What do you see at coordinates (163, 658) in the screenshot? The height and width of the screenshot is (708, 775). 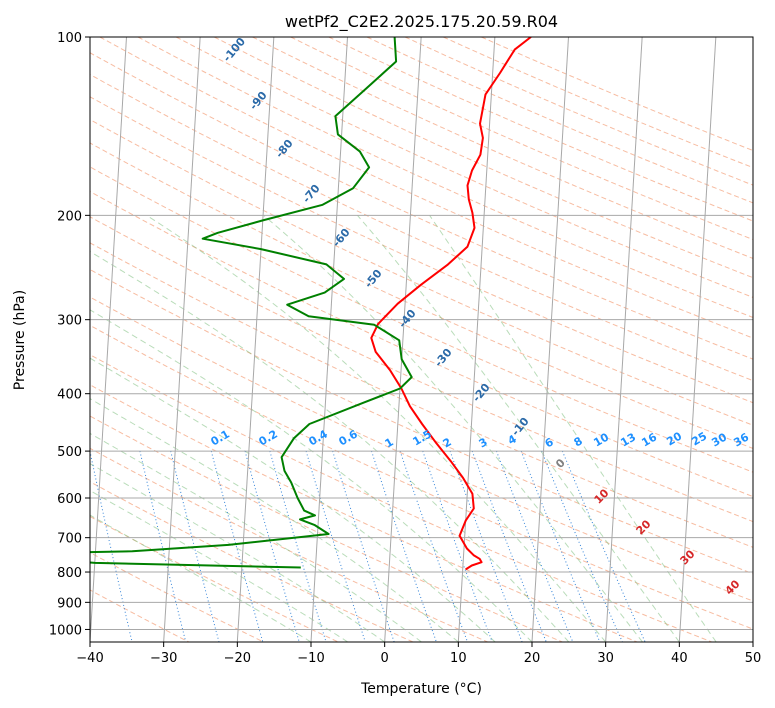 I see `x-tick-label: −30` at bounding box center [163, 658].